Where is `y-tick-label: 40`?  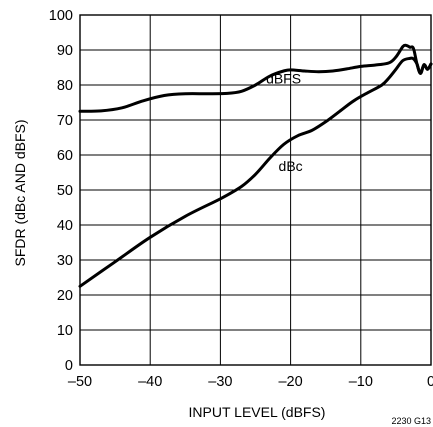
y-tick-label: 40 is located at coordinates (65, 226).